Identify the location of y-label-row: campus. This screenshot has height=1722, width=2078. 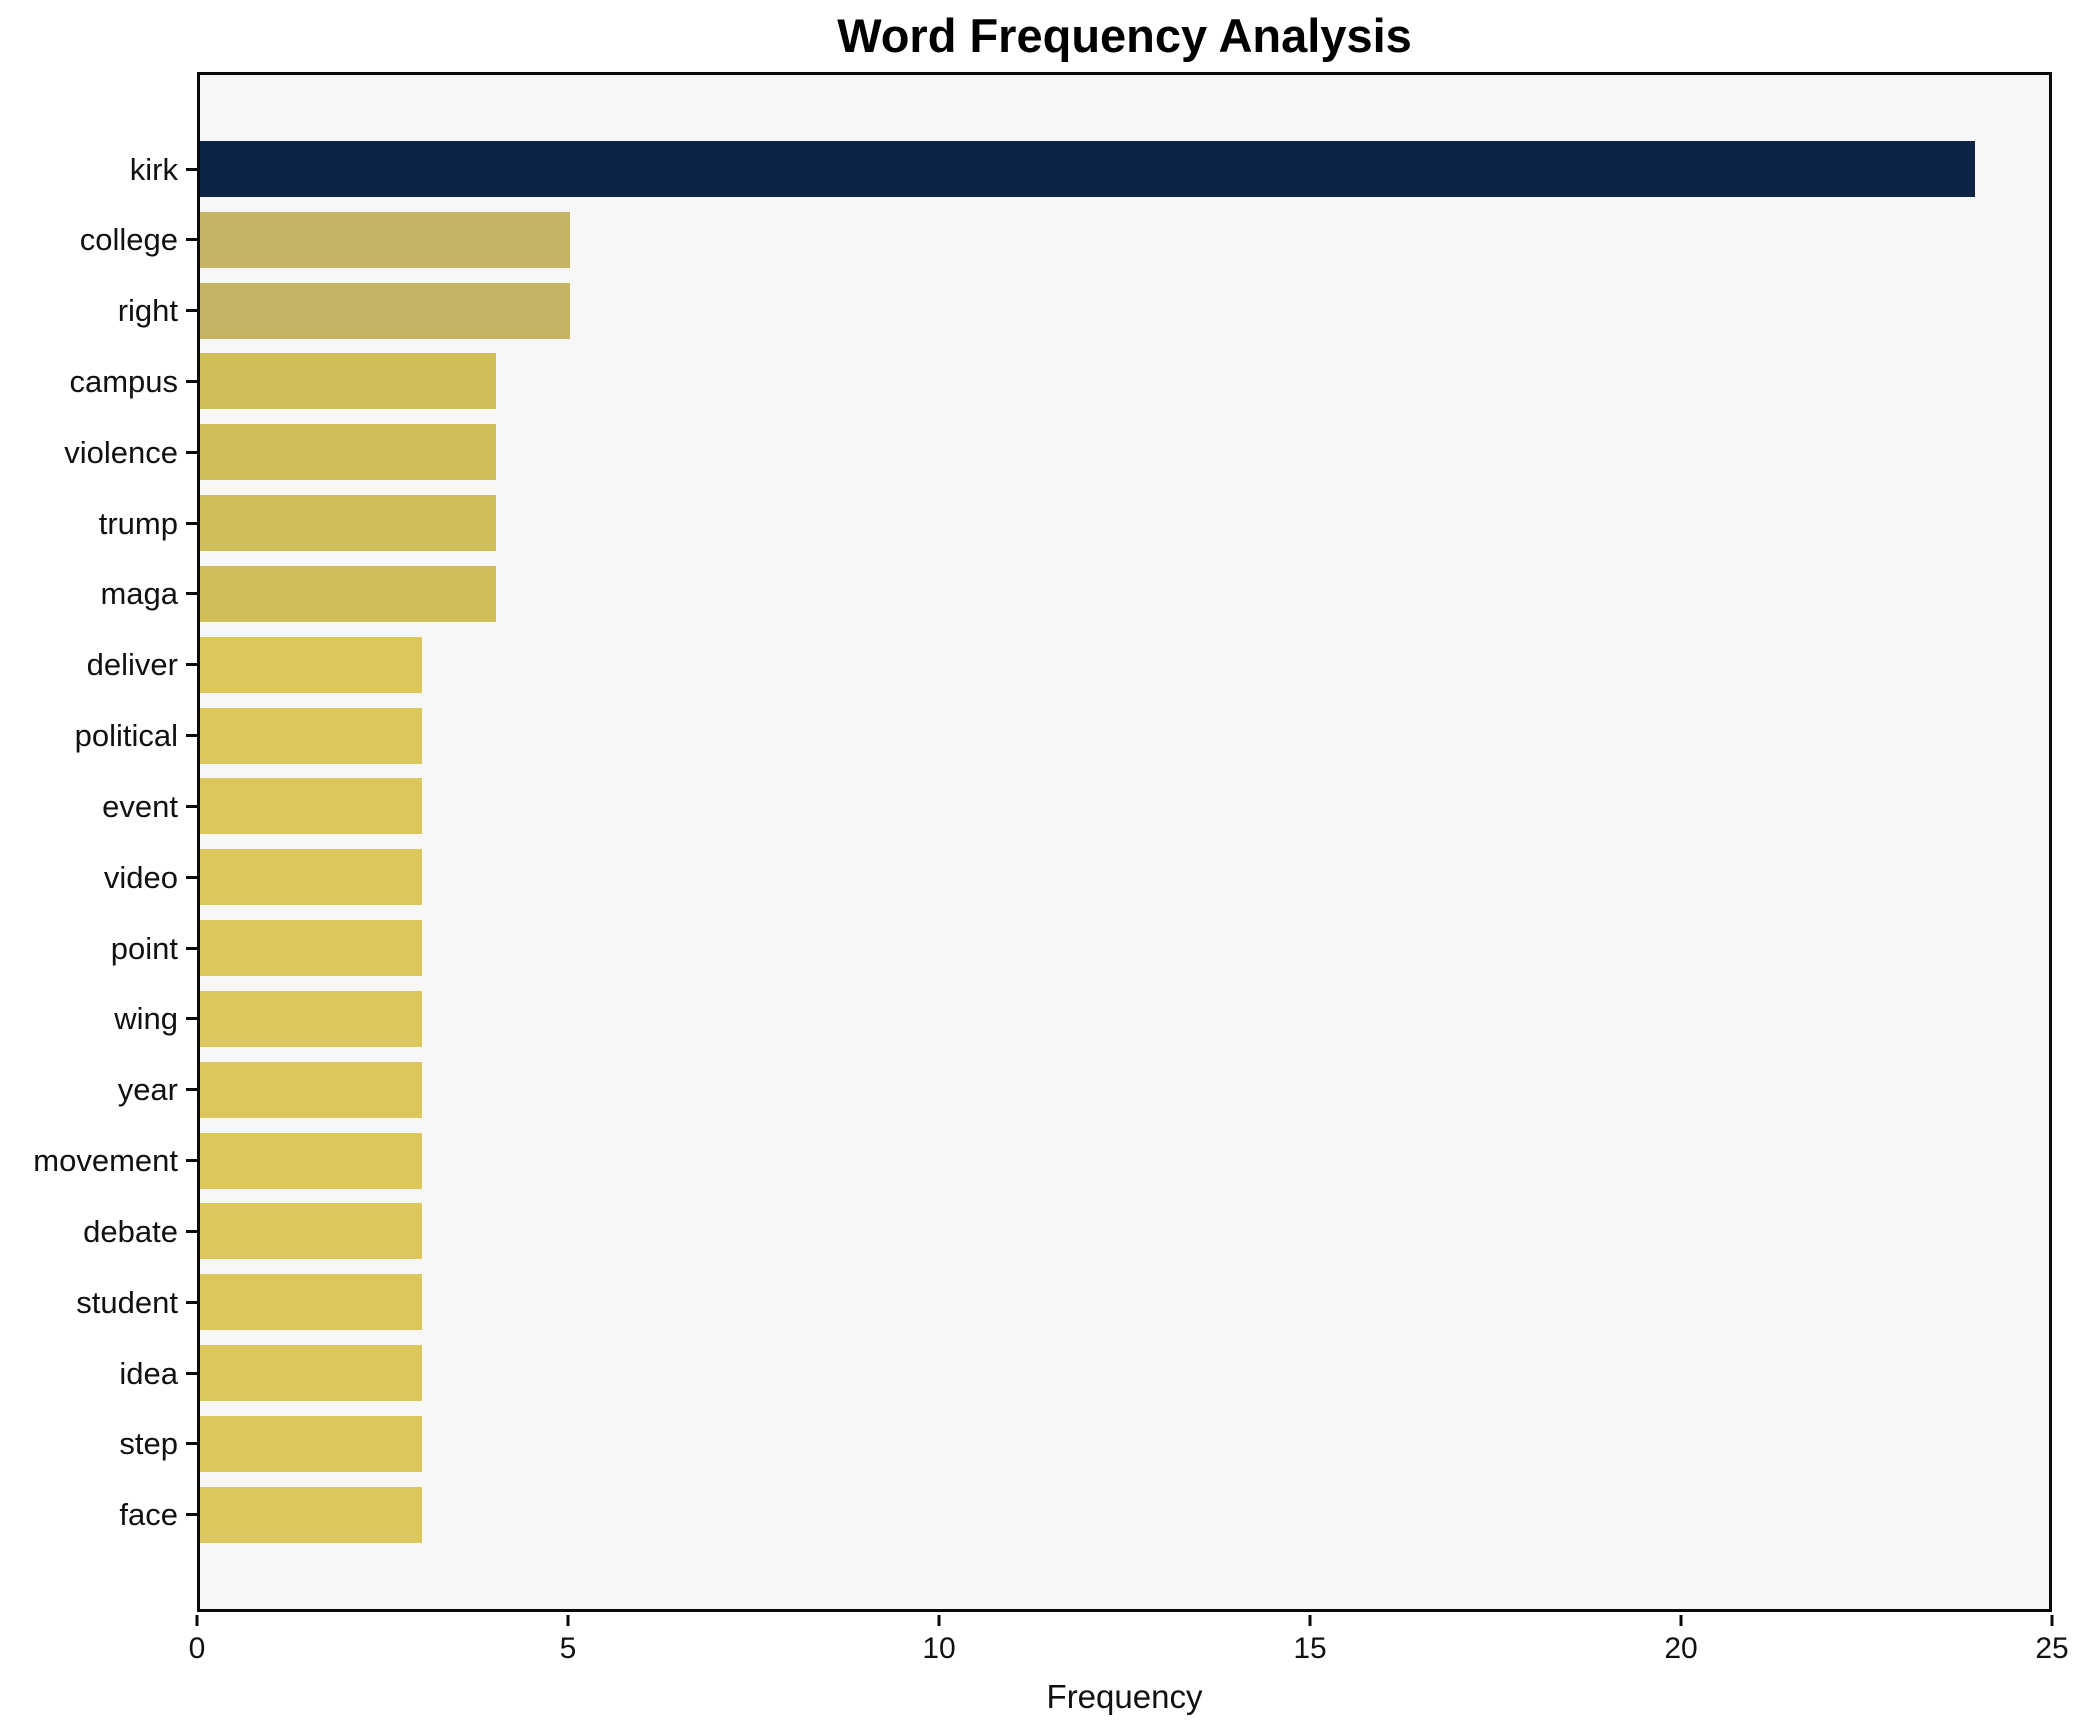
(98, 381).